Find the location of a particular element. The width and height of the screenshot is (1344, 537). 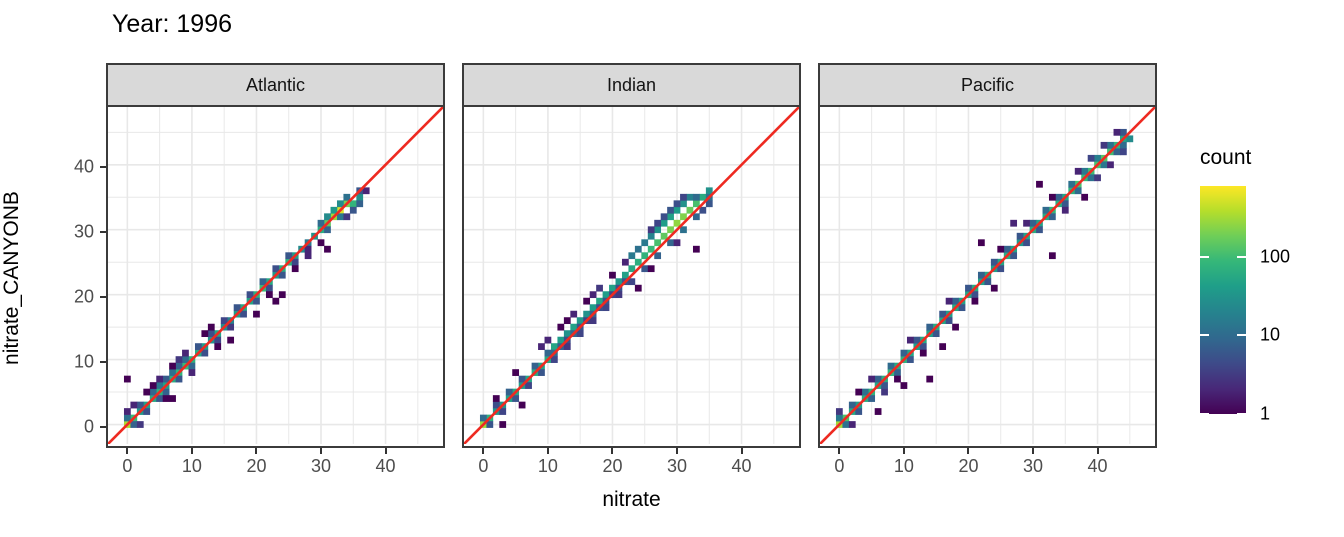

x-tick-label: 40 is located at coordinates (1097, 466).